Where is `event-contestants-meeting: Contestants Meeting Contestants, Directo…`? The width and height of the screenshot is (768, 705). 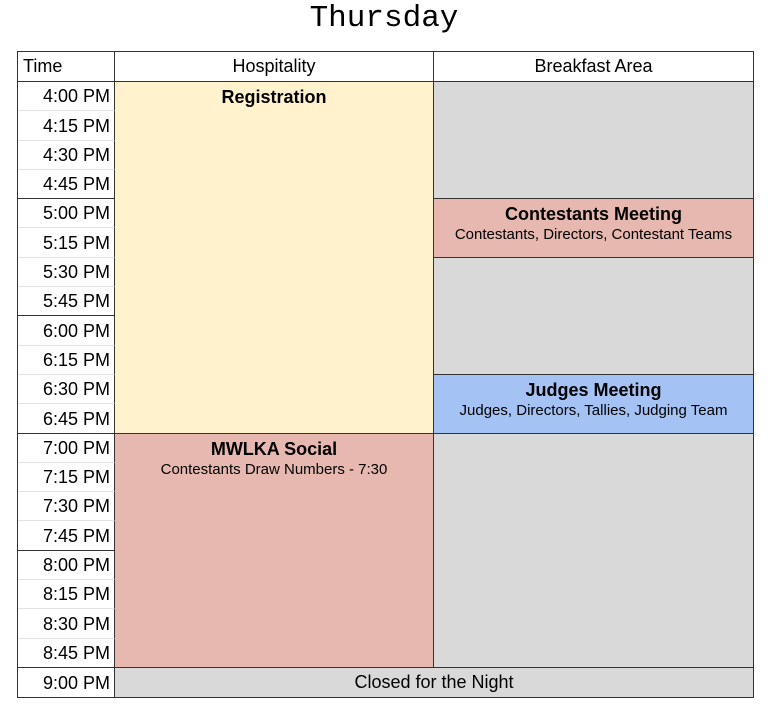
event-contestants-meeting: Contestants Meeting Contestants, Directo… is located at coordinates (593, 228).